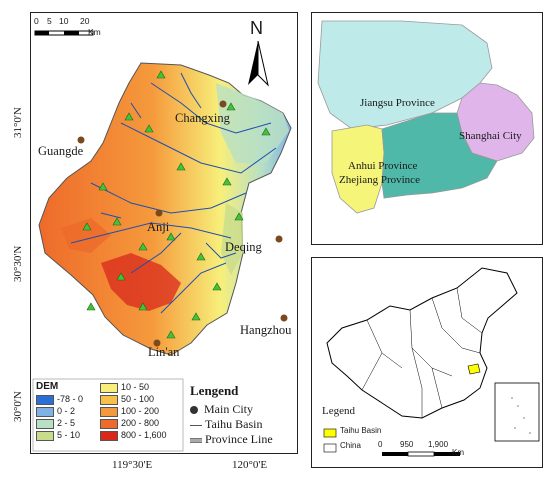  Describe the element at coordinates (380, 444) in the screenshot. I see `china-scale-tick: 0` at that location.